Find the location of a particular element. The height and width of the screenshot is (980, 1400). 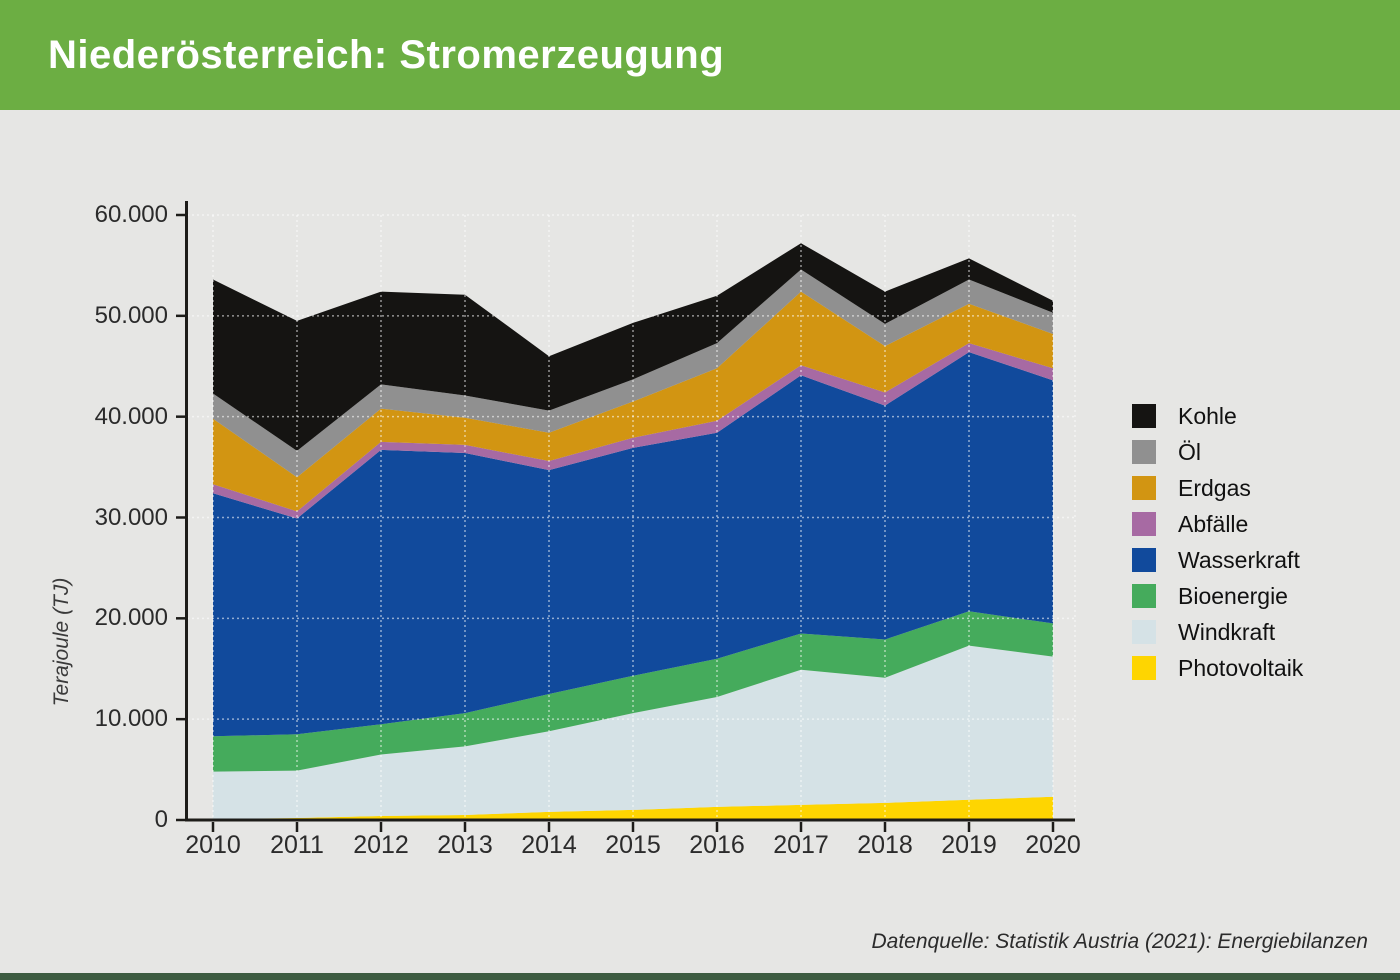

x-tick-label-2019: 2019 is located at coordinates (969, 845).